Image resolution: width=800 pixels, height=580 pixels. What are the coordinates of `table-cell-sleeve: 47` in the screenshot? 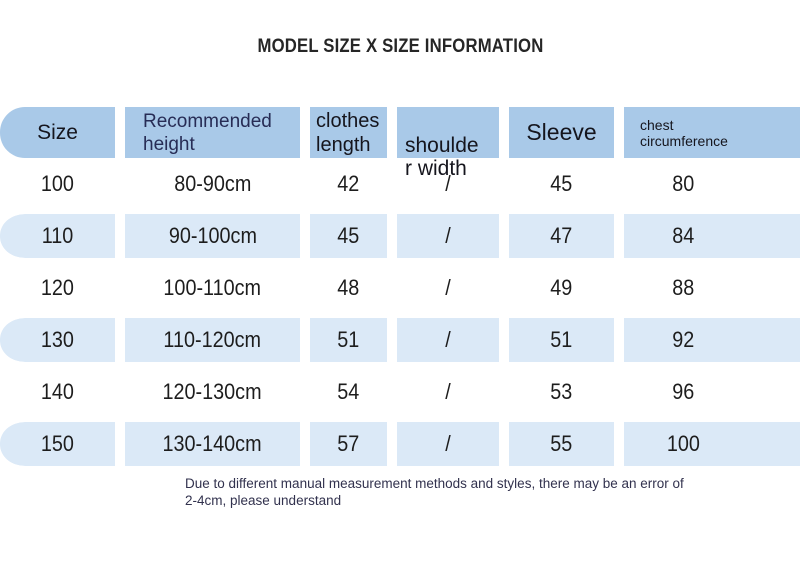 It's located at (561, 236).